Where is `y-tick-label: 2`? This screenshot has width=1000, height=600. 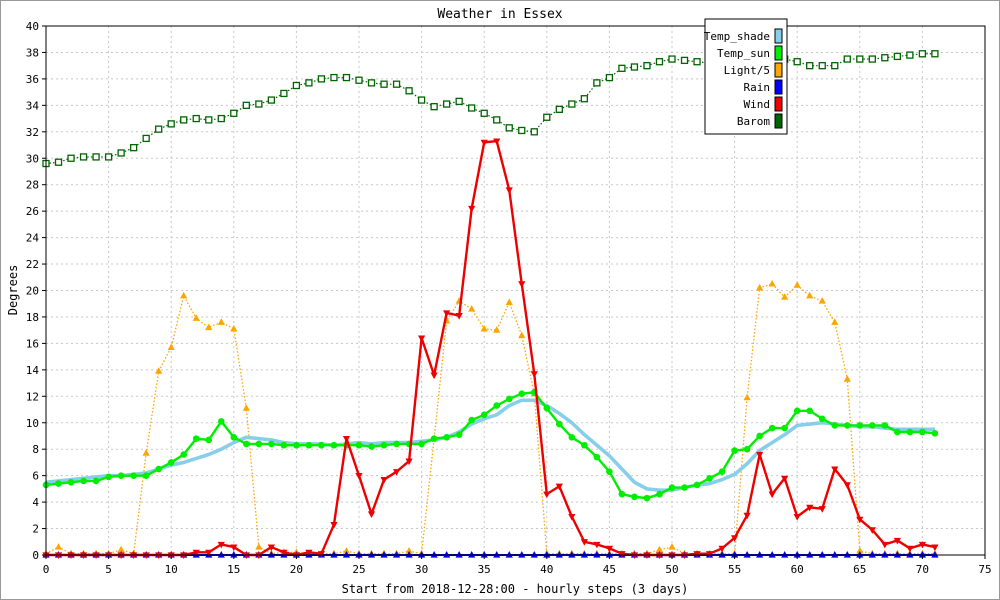
y-tick-label: 2 is located at coordinates (35, 529).